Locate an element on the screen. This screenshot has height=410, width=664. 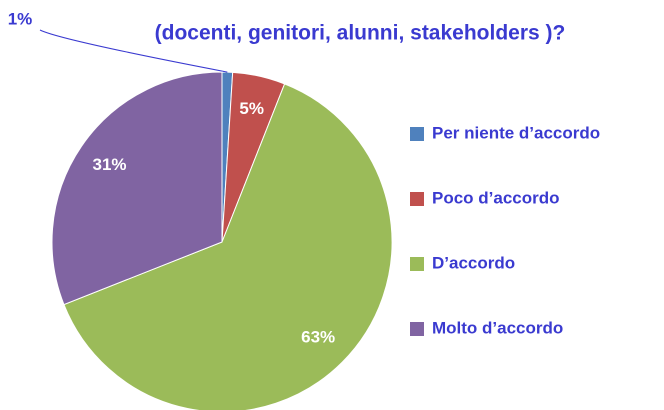
legend-label: D’accordo is located at coordinates (473, 262).